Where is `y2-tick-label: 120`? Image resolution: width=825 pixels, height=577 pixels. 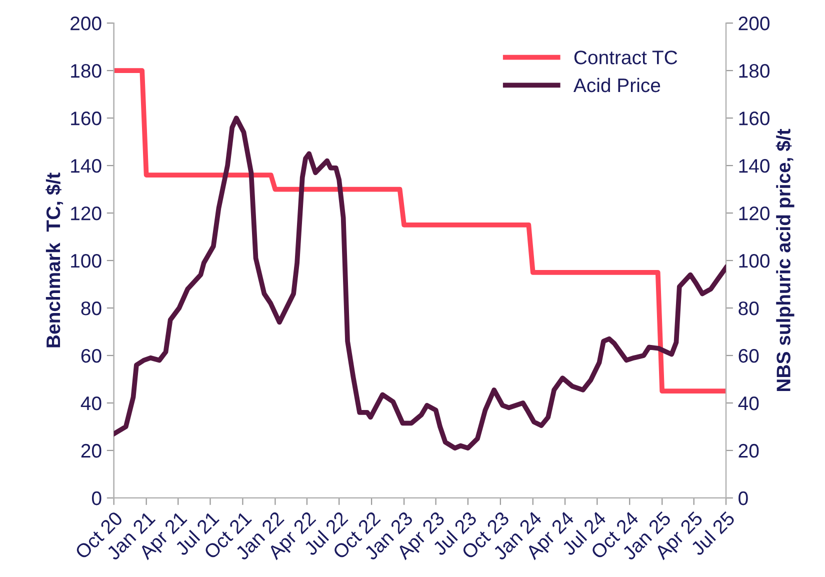
y2-tick-label: 120 is located at coordinates (754, 213).